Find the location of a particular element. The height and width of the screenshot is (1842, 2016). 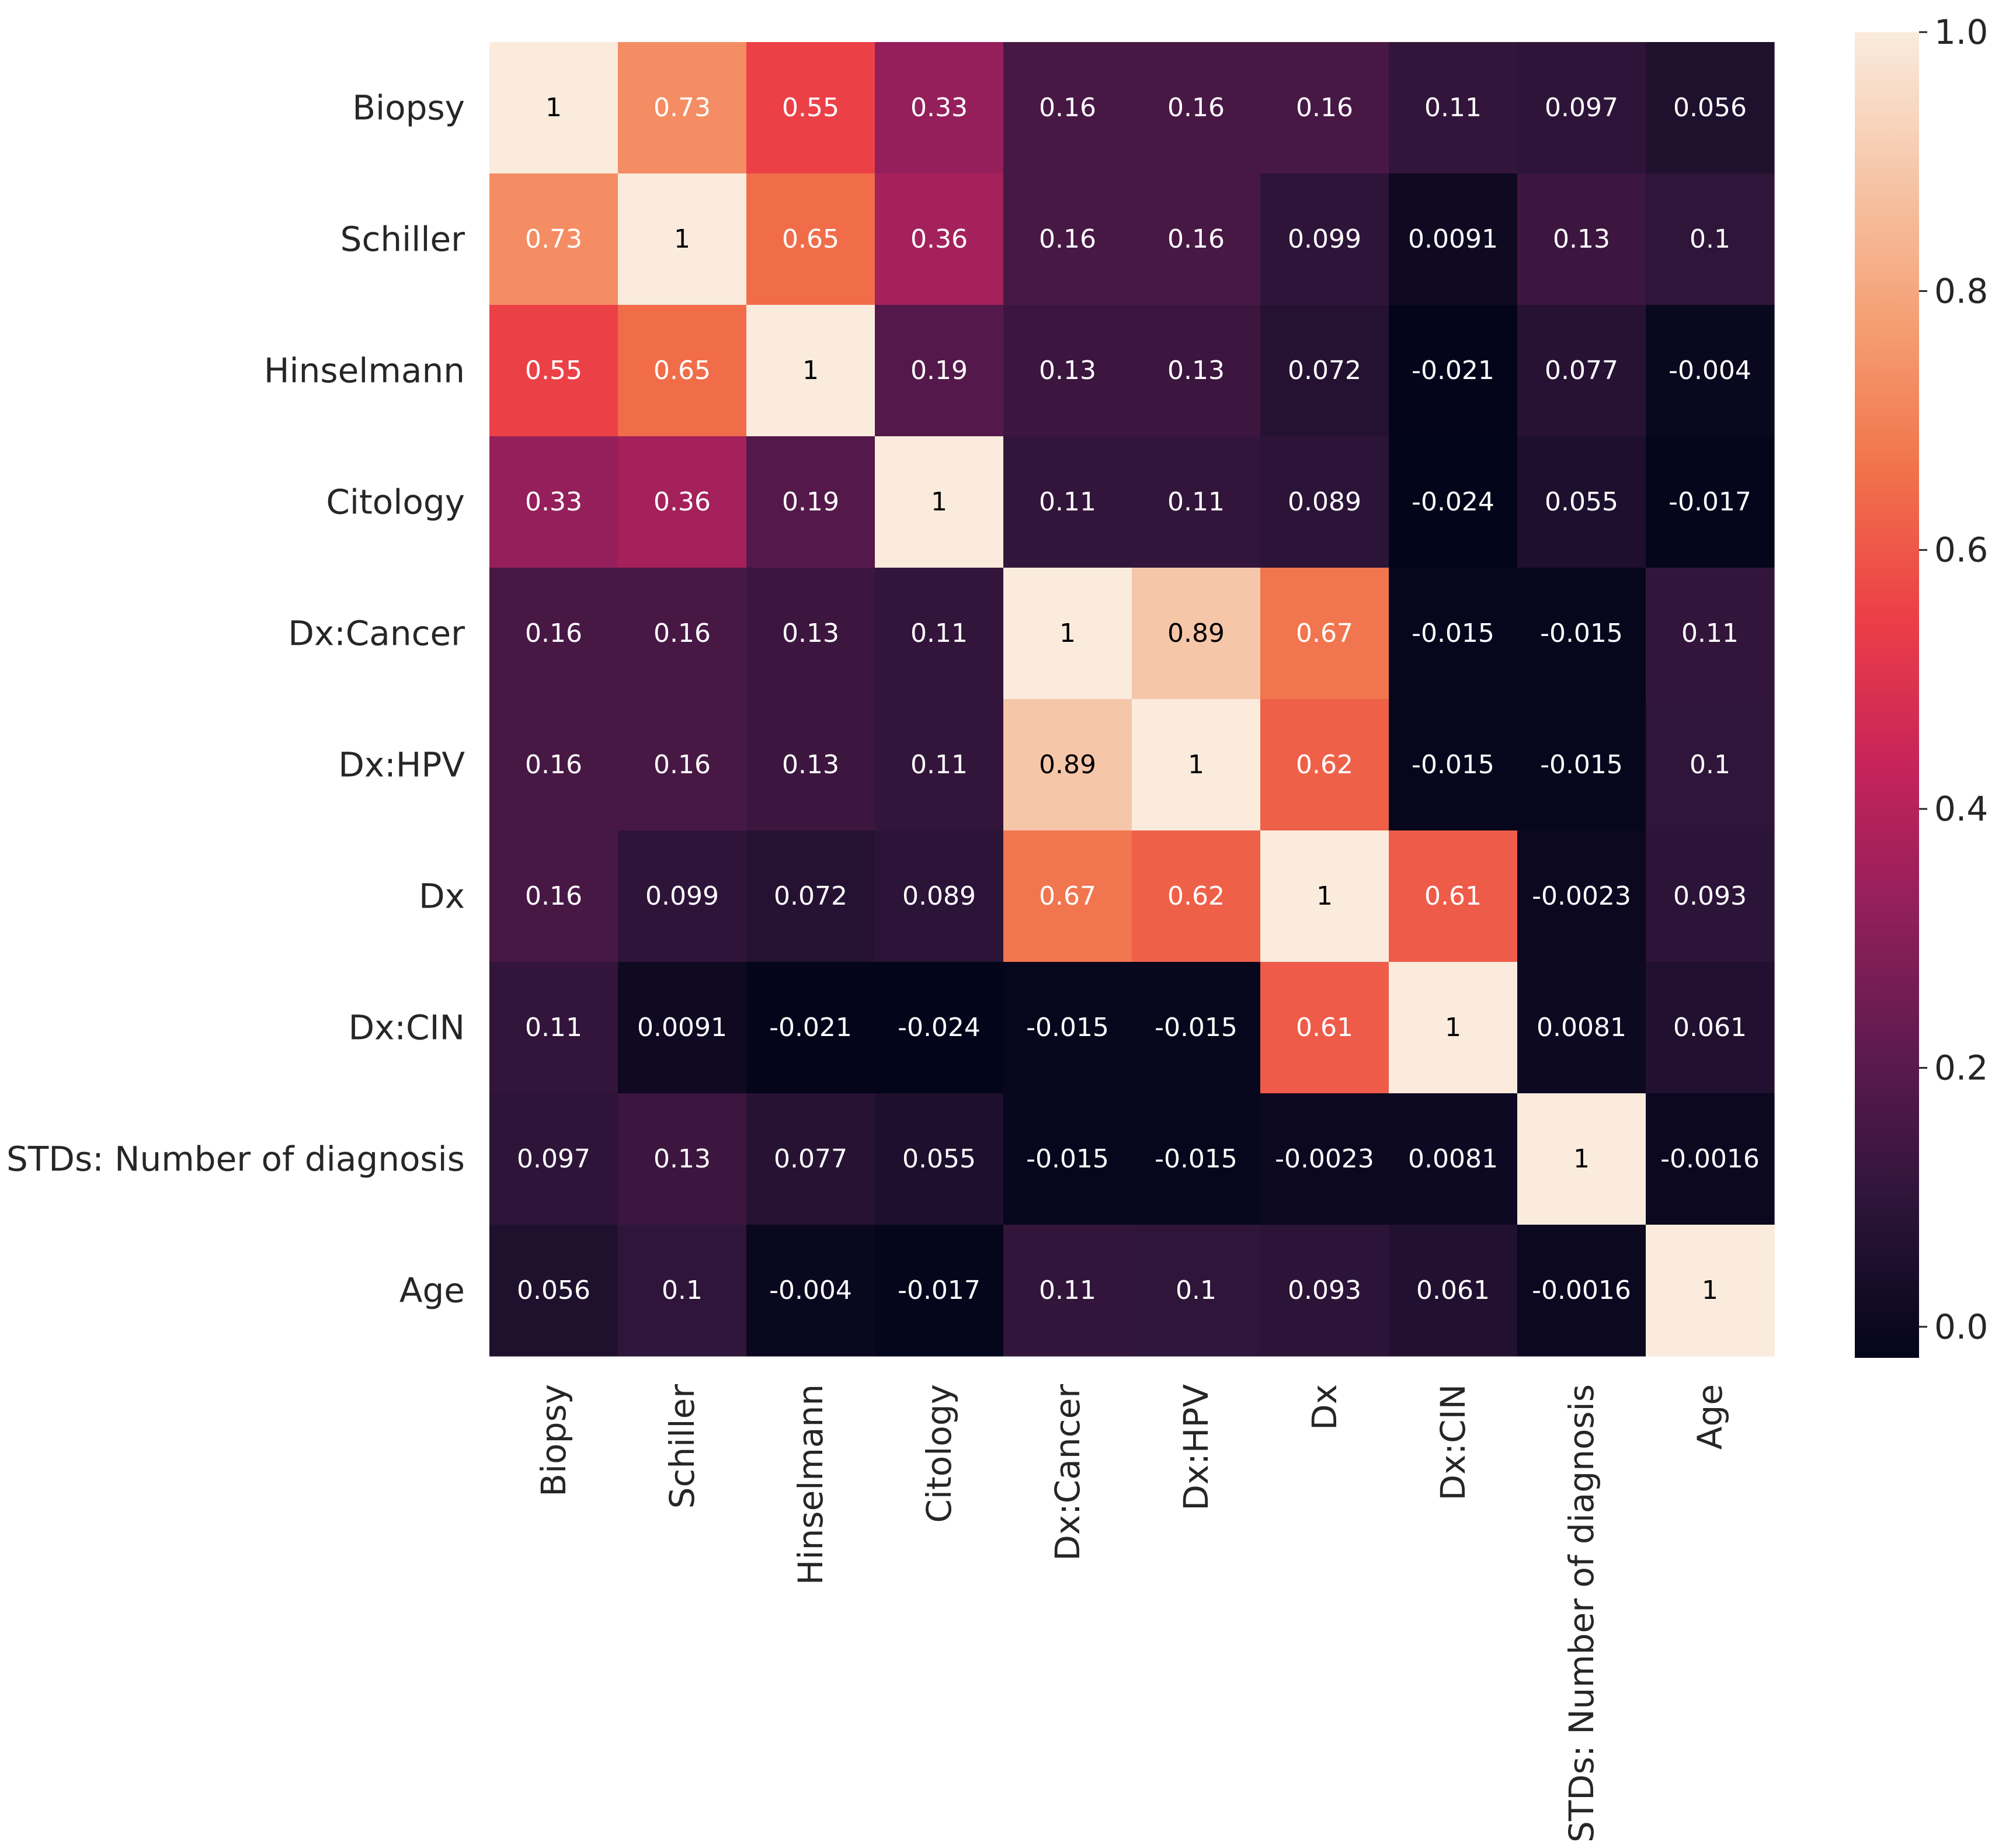

cell-annotation: 0.0081 is located at coordinates (1453, 1159).